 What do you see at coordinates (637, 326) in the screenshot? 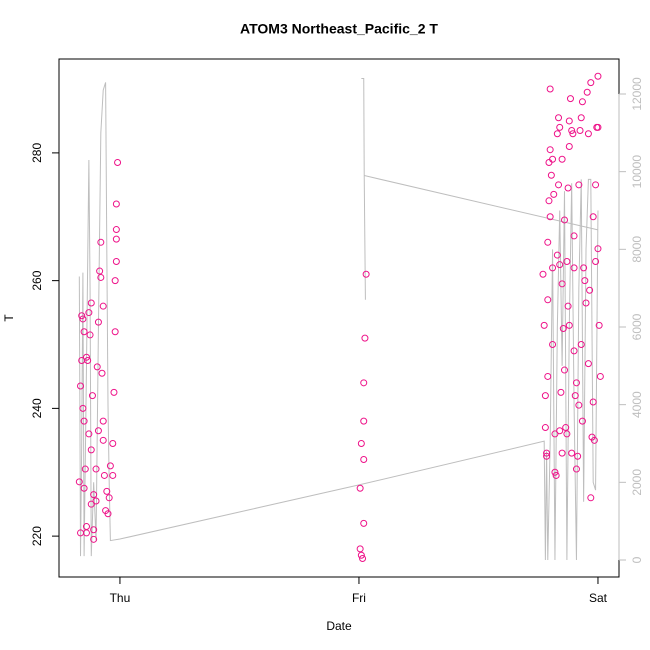
I see `y2-tick-label: 6000` at bounding box center [637, 326].